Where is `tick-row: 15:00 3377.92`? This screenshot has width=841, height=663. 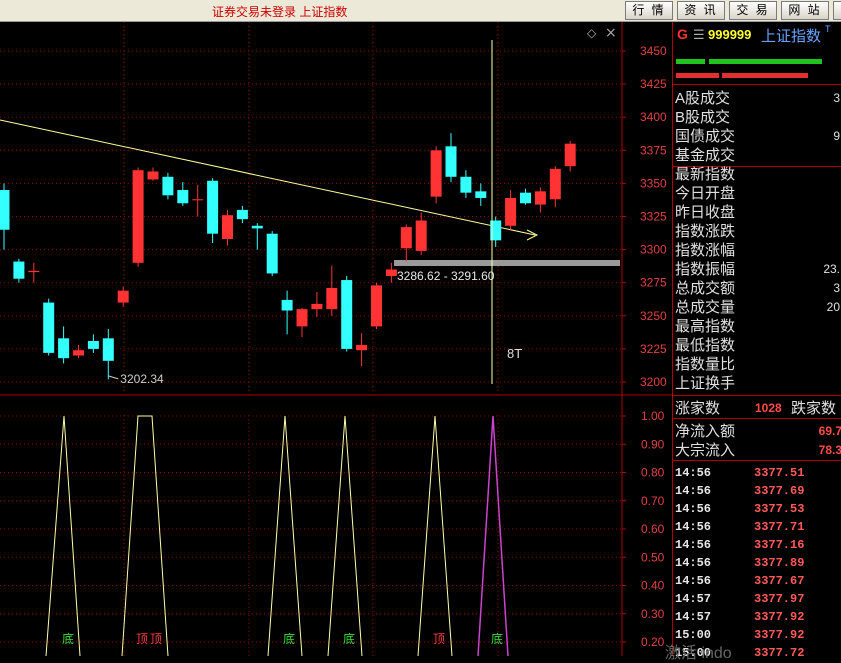
tick-row: 15:00 3377.92 is located at coordinates (757, 635).